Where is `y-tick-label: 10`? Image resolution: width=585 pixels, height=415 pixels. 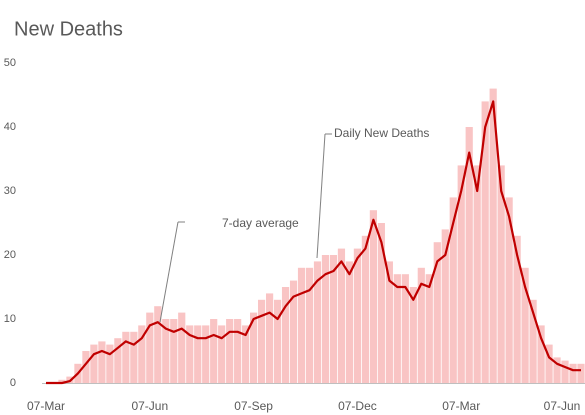
y-tick-label: 10 is located at coordinates (10, 319).